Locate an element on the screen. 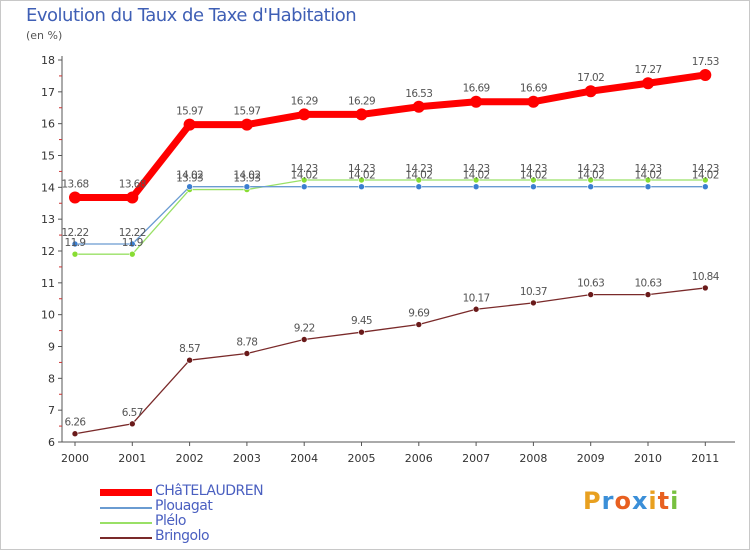  legend-item-plelo: Plélo is located at coordinates (225, 521).